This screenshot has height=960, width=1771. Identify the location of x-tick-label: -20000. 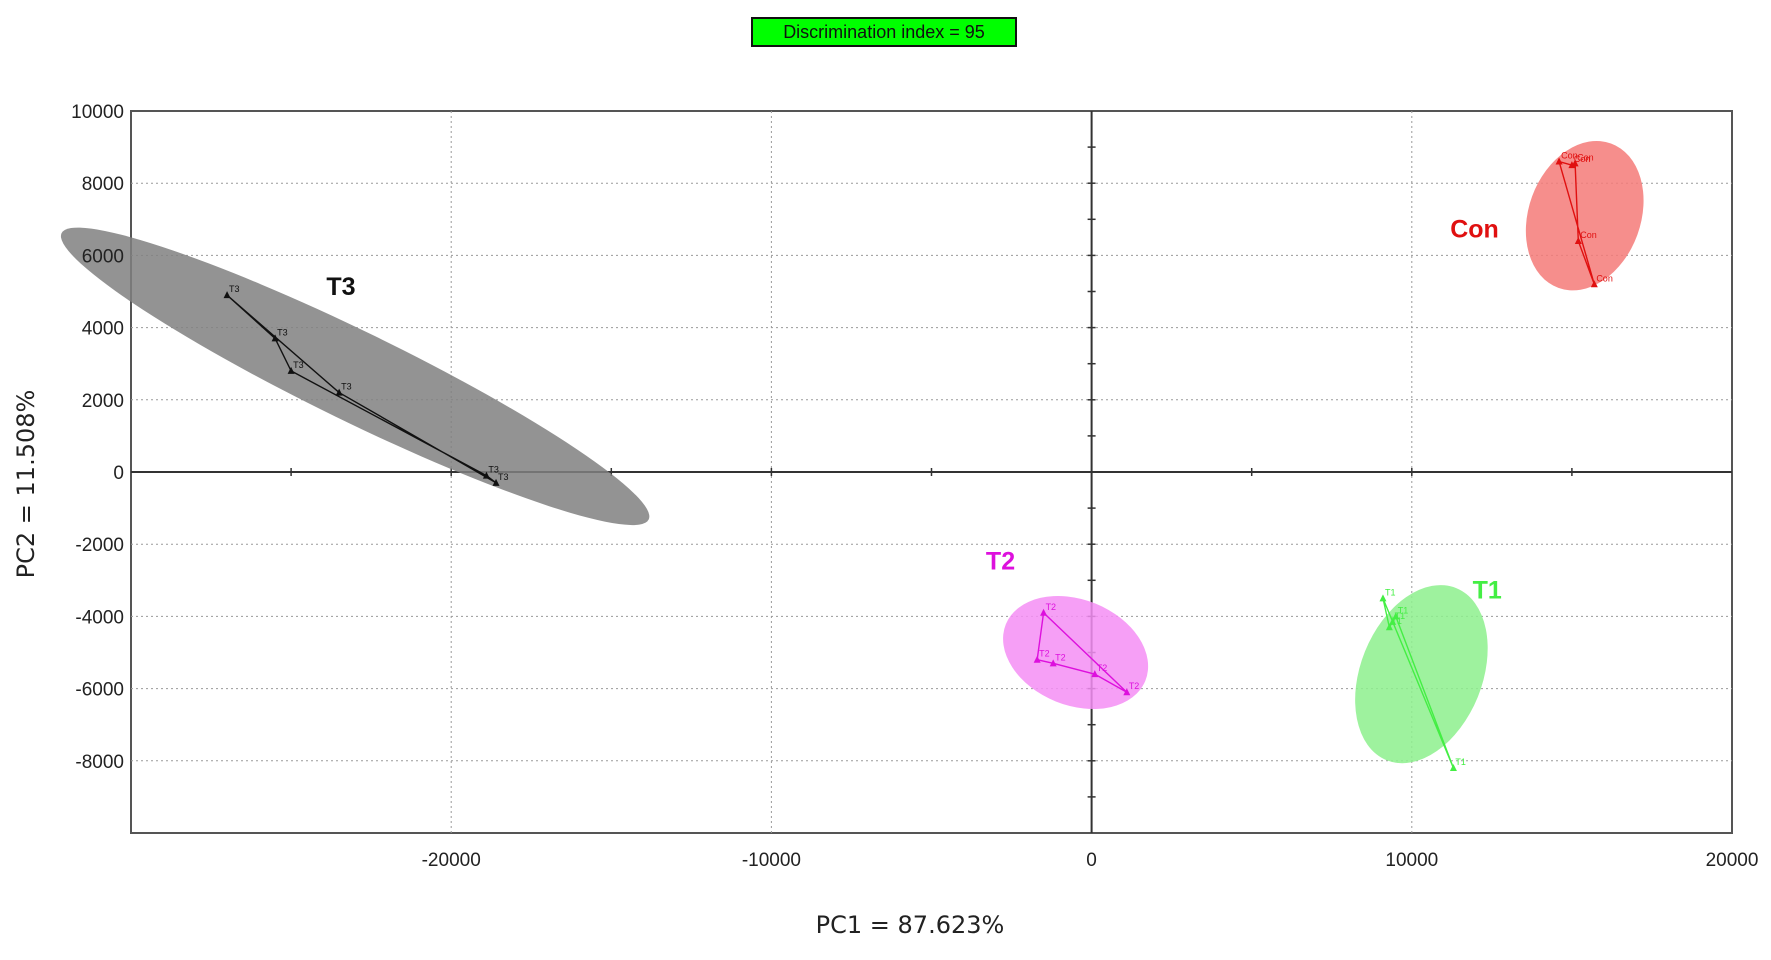
(451, 860).